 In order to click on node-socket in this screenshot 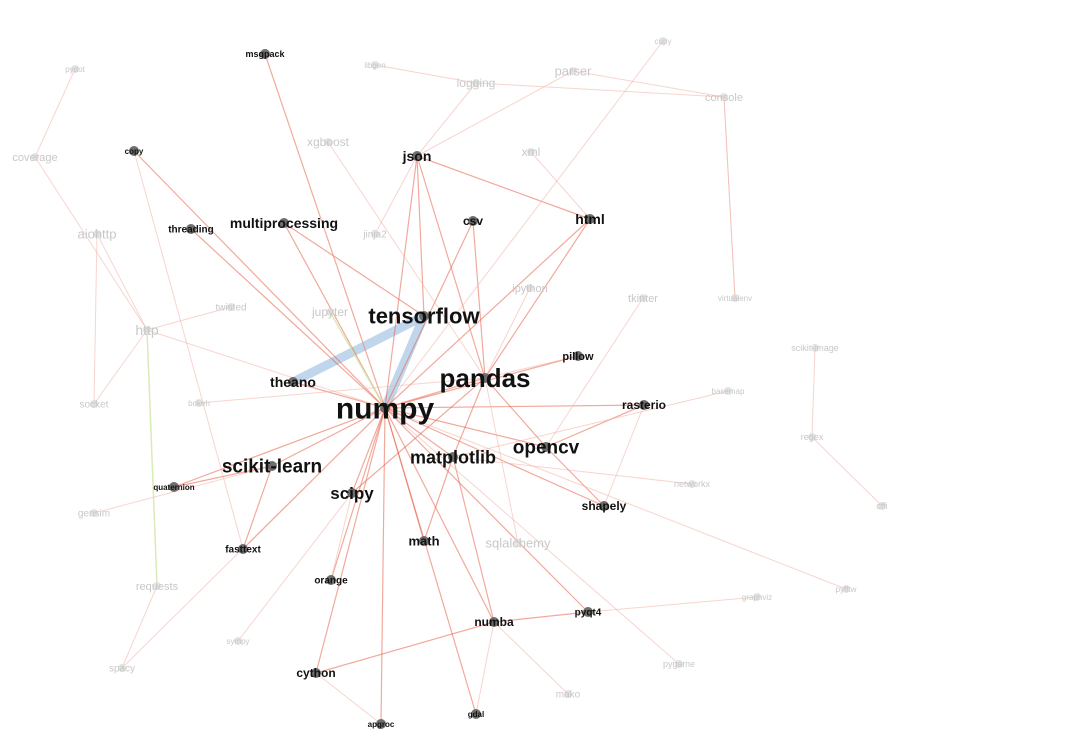, I will do `click(94, 404)`.